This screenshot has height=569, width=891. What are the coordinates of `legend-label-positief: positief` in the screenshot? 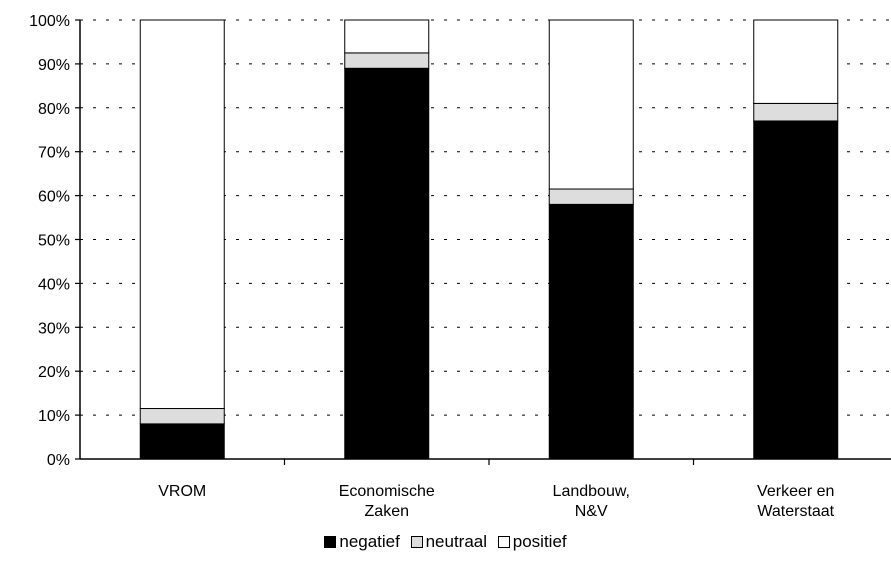 It's located at (539, 541).